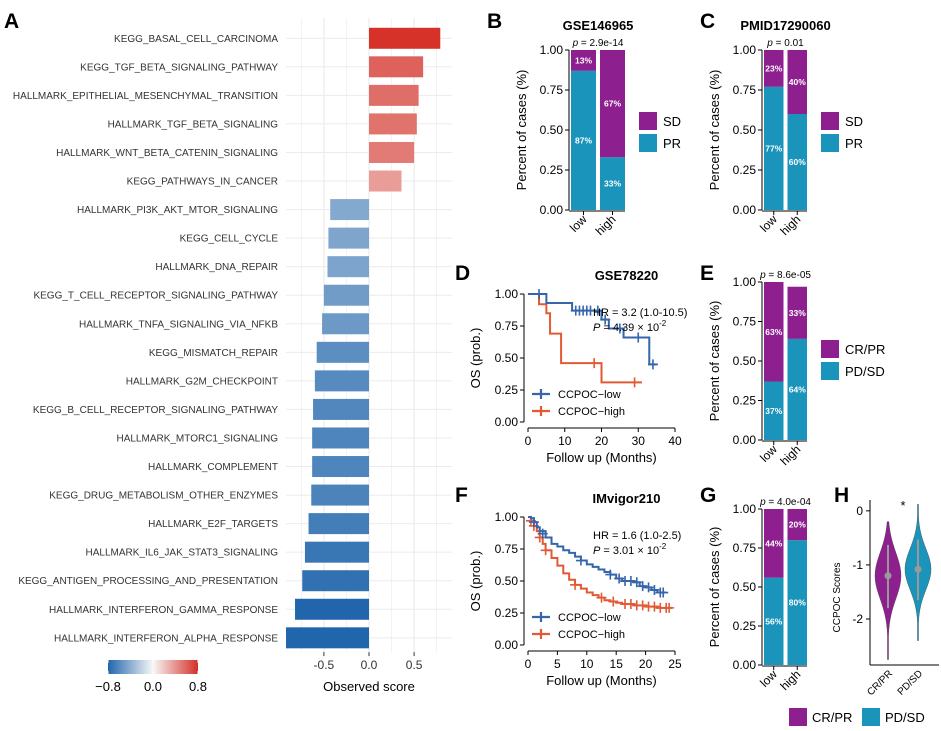 Image resolution: width=941 pixels, height=731 pixels. What do you see at coordinates (405, 38) in the screenshot?
I see `bar-kegg_basal_cell_carcinoma` at bounding box center [405, 38].